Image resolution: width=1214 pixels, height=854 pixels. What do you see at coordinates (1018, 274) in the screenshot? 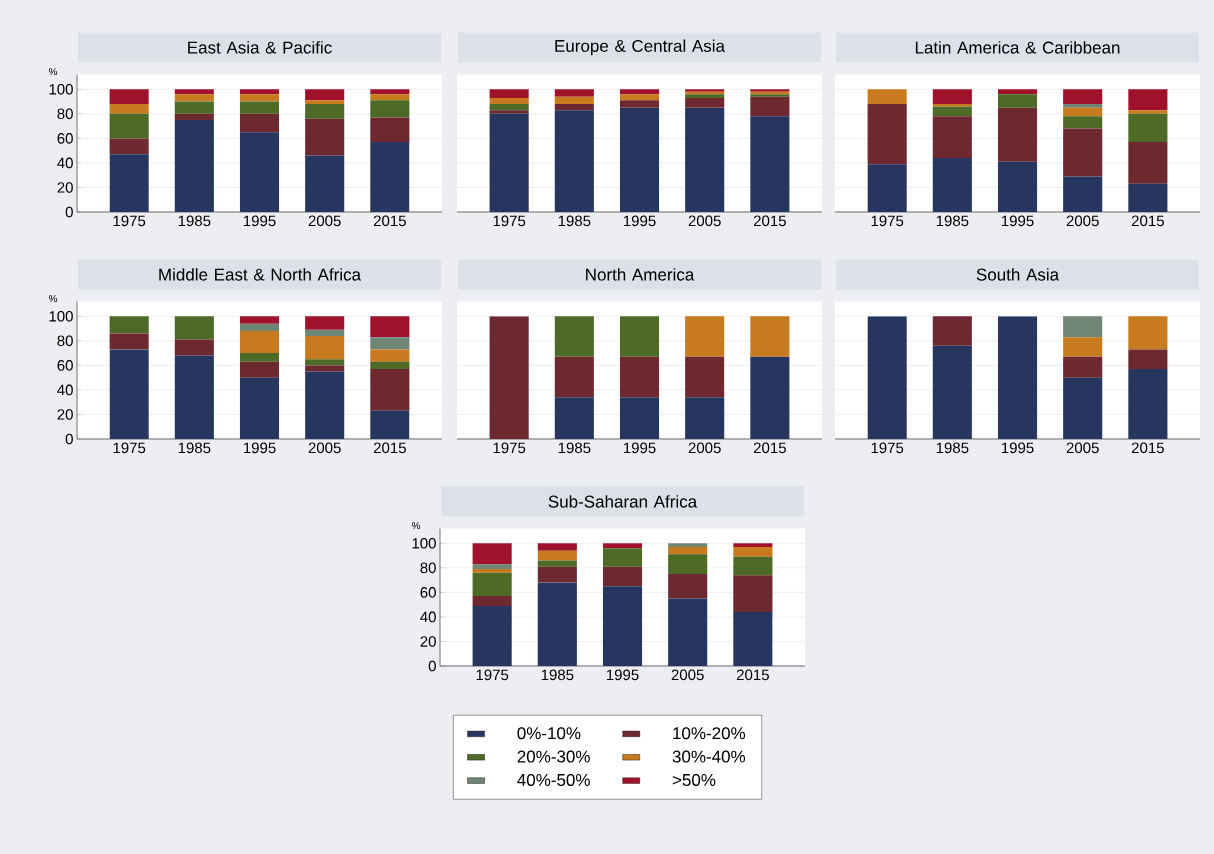
I see `chart-title: South Asia` at bounding box center [1018, 274].